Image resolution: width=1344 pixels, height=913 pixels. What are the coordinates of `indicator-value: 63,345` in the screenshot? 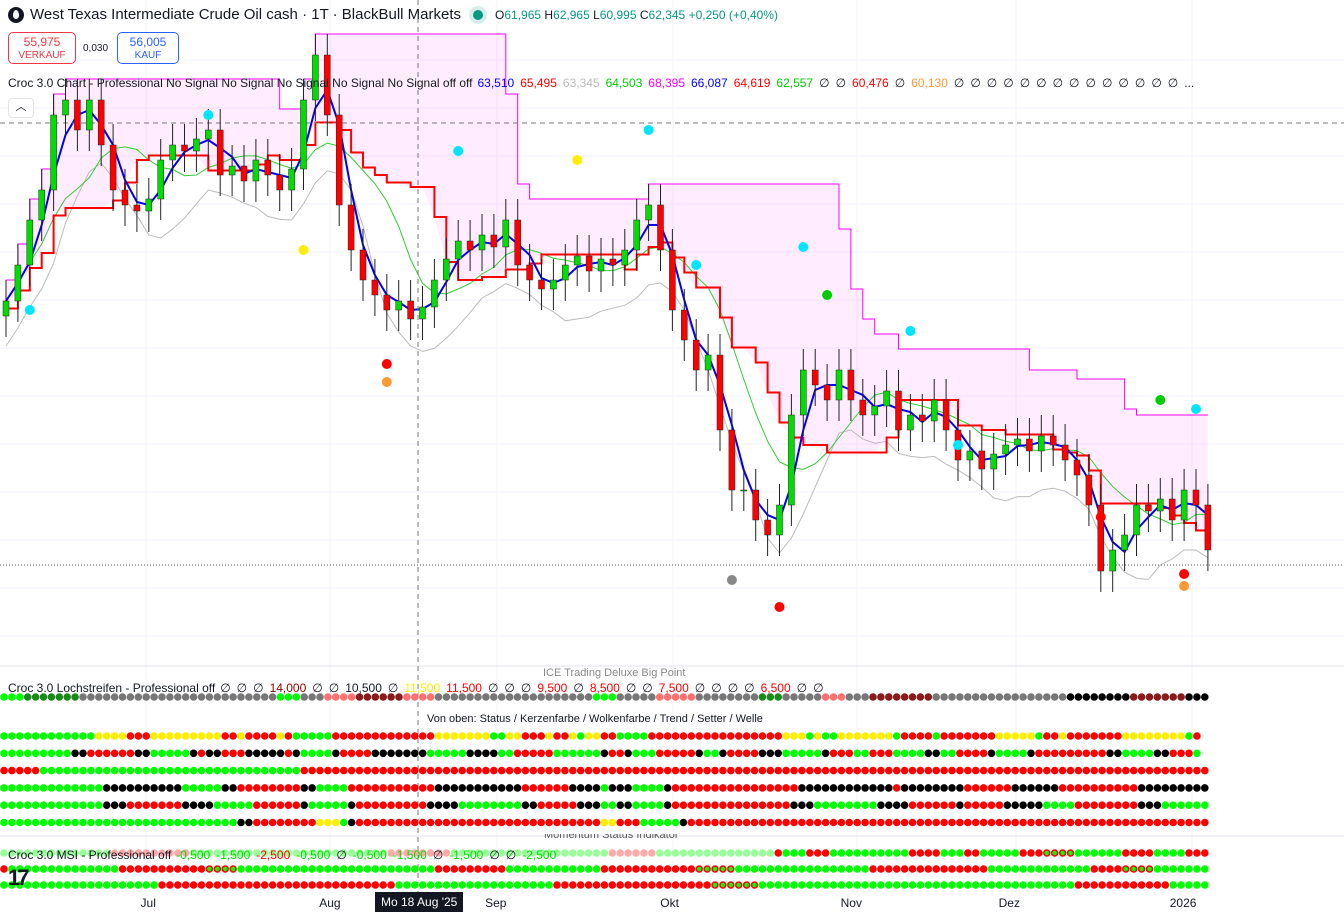 It's located at (581, 83).